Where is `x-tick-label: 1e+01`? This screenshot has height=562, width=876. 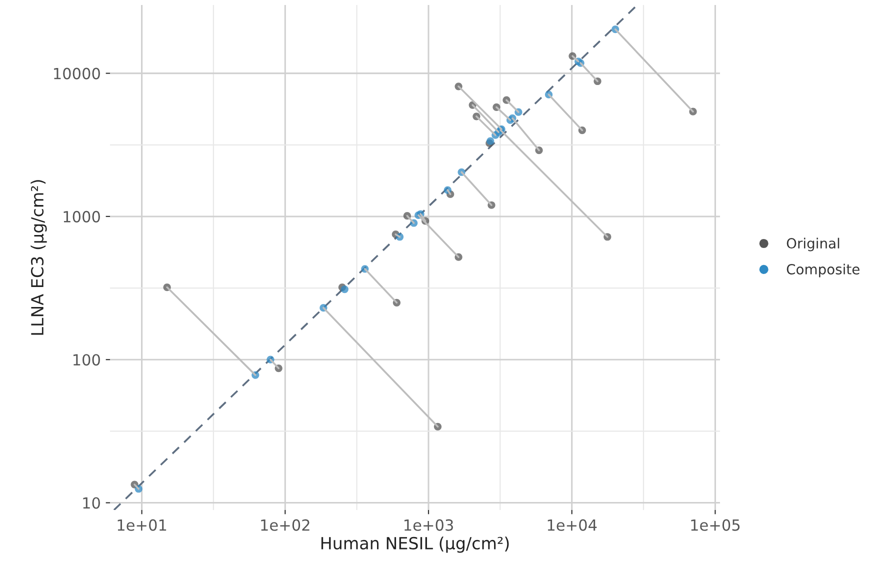 x-tick-label: 1e+01 is located at coordinates (142, 525).